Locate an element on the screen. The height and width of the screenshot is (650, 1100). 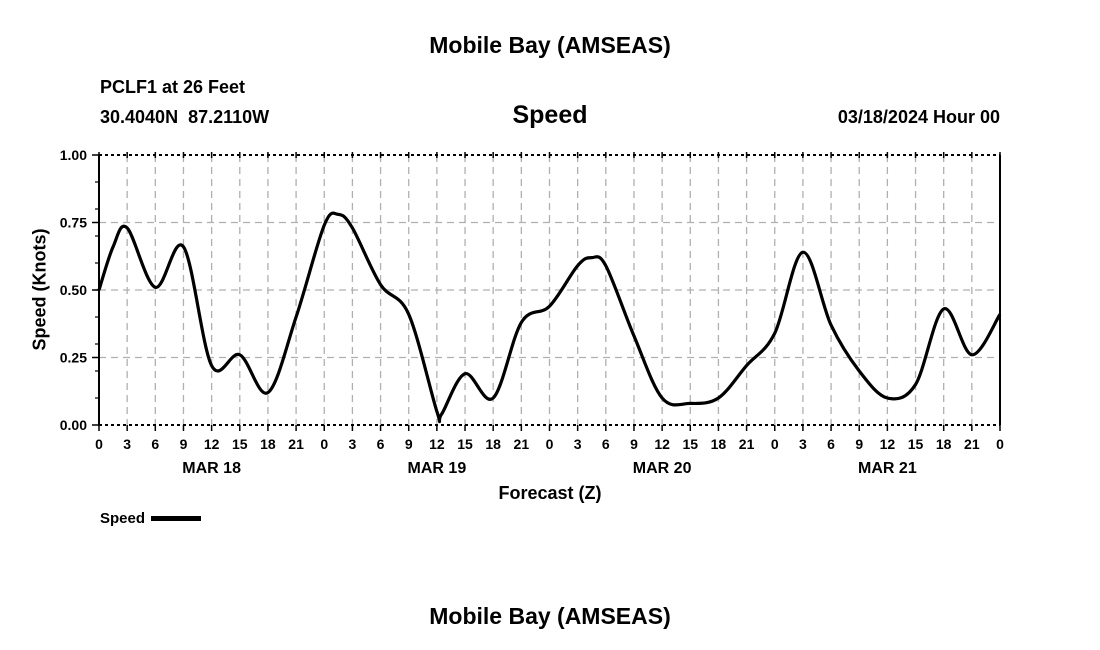
coordinates-label: 30.4040N 87.2110W is located at coordinates (185, 117).